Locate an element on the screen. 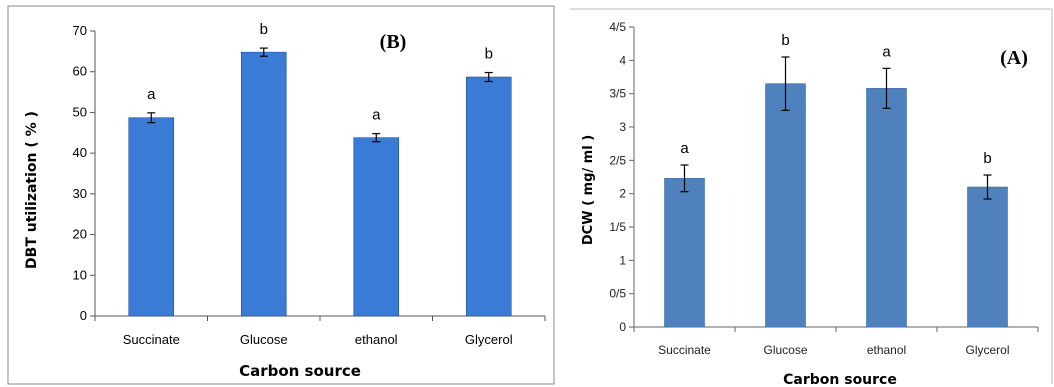 Image resolution: width=1054 pixels, height=387 pixels. y-tick-label: 60 is located at coordinates (80, 71).